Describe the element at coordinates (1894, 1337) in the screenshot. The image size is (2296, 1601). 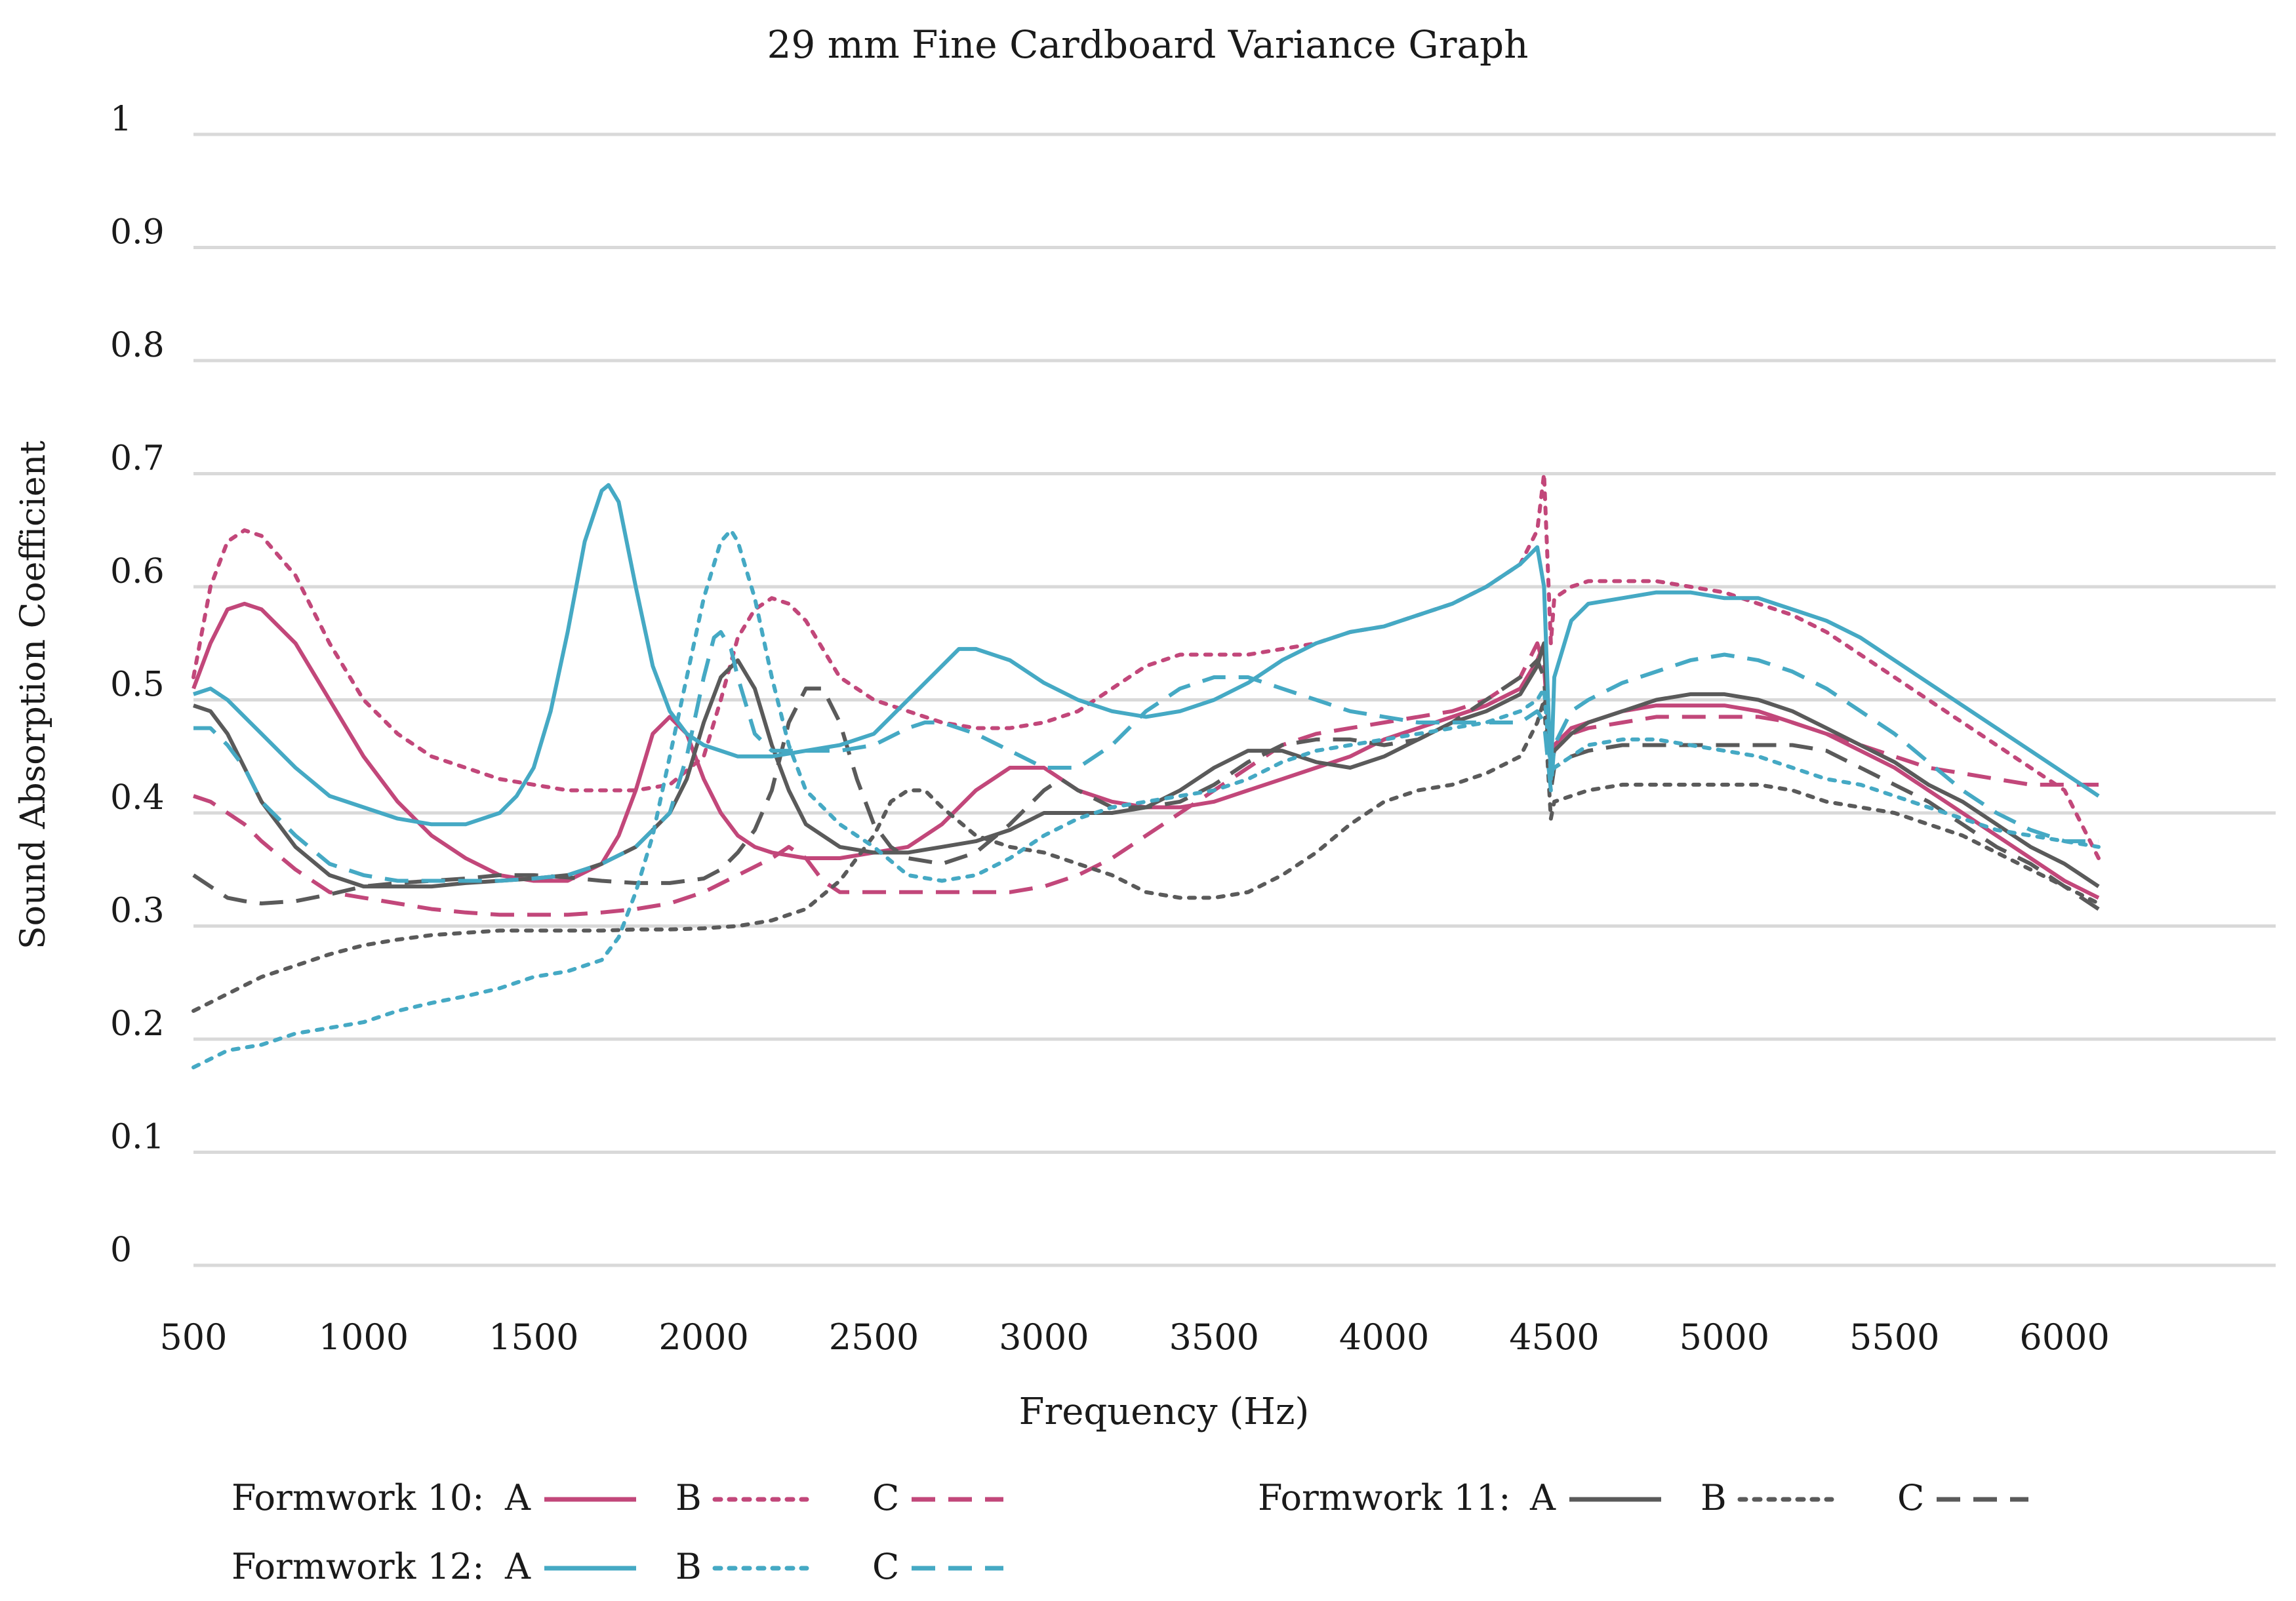
I see `x-tick-label: 5500` at that location.